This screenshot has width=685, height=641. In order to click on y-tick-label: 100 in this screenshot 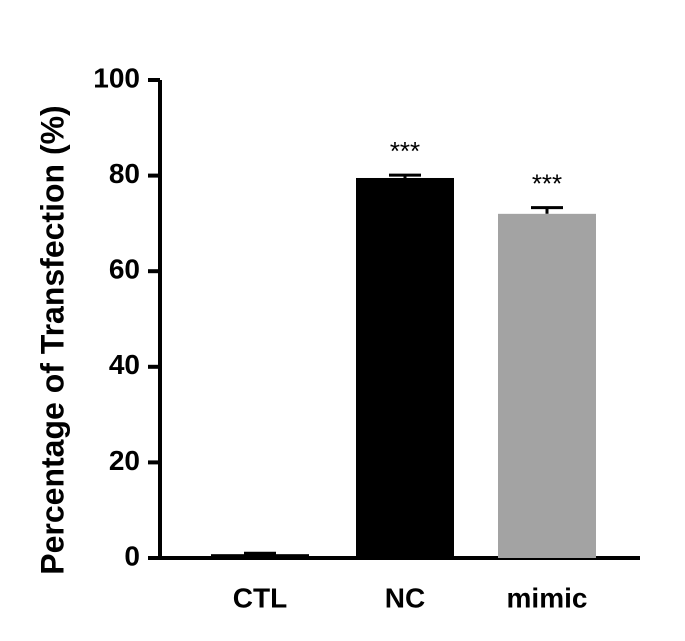, I will do `click(116, 77)`.